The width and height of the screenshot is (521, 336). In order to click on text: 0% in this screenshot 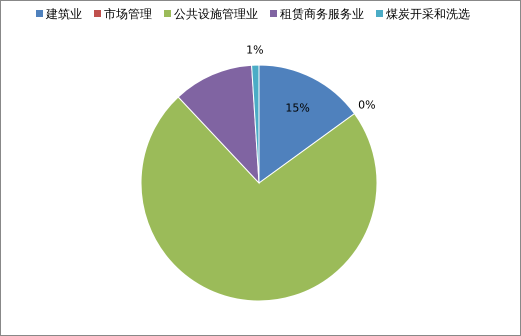, I will do `click(367, 105)`.